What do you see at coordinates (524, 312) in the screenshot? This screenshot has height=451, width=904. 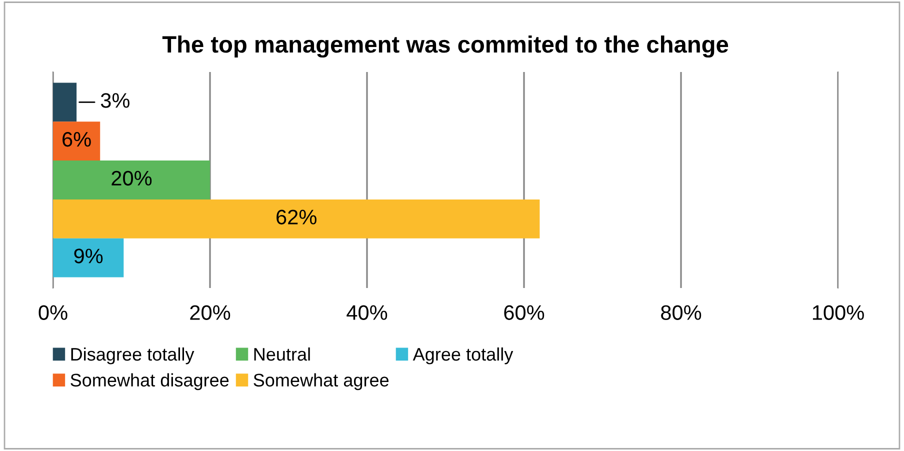 I see `x-tick-label: 60%` at bounding box center [524, 312].